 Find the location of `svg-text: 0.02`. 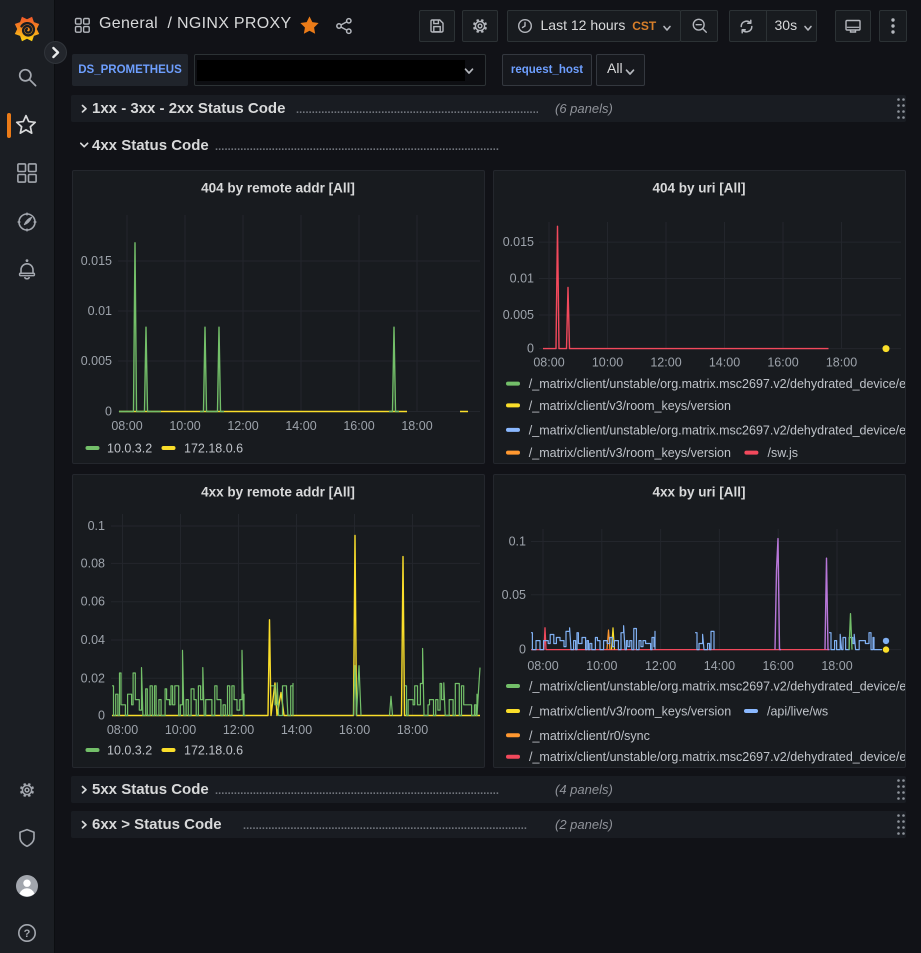

svg-text: 0.02 is located at coordinates (93, 678).